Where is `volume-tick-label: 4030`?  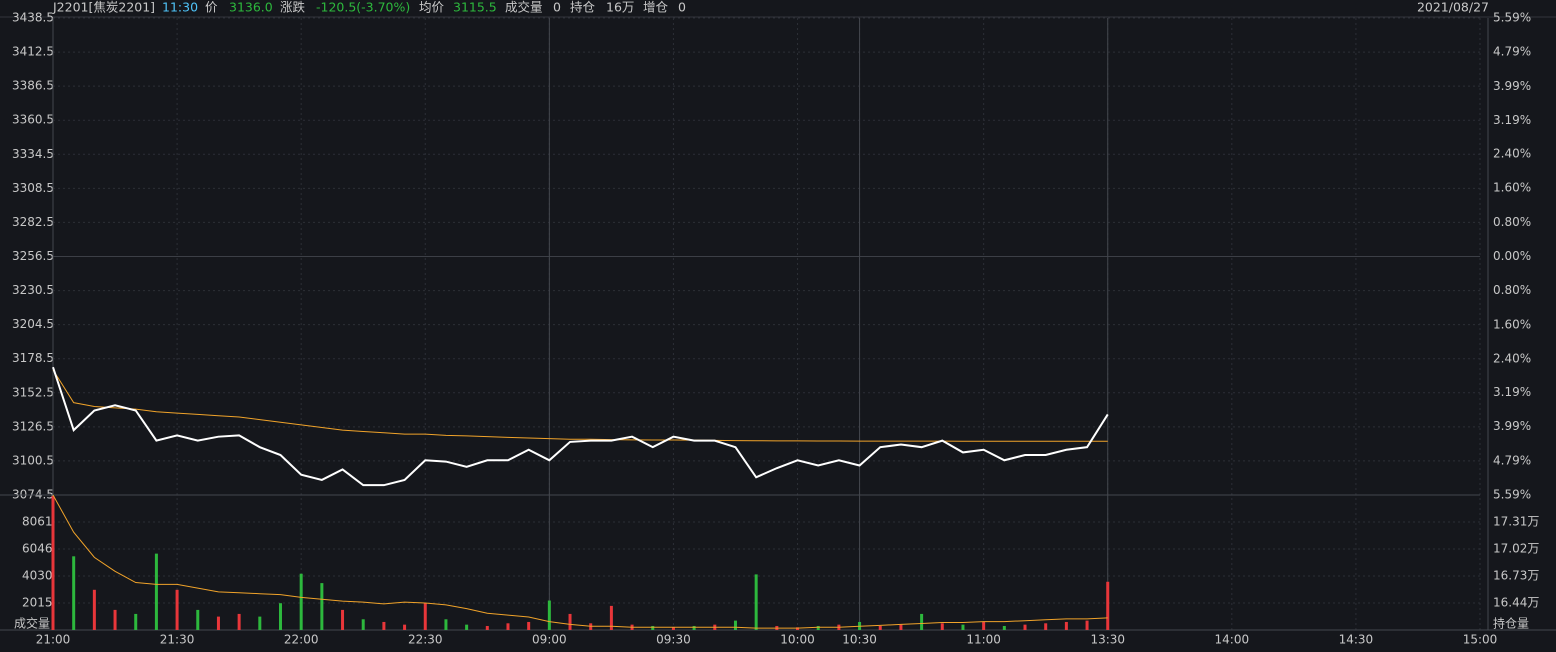 volume-tick-label: 4030 is located at coordinates (37, 576).